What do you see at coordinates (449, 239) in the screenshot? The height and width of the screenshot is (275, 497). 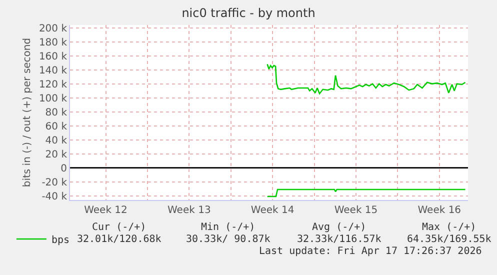 I see `text: 64.35k/169.55k` at bounding box center [449, 239].